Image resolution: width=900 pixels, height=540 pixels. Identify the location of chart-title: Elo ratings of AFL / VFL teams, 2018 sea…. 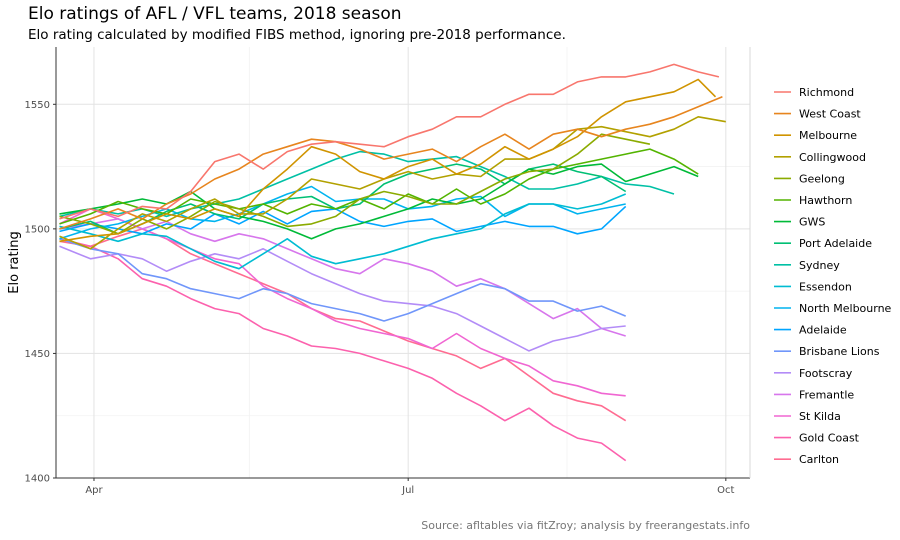
(215, 14).